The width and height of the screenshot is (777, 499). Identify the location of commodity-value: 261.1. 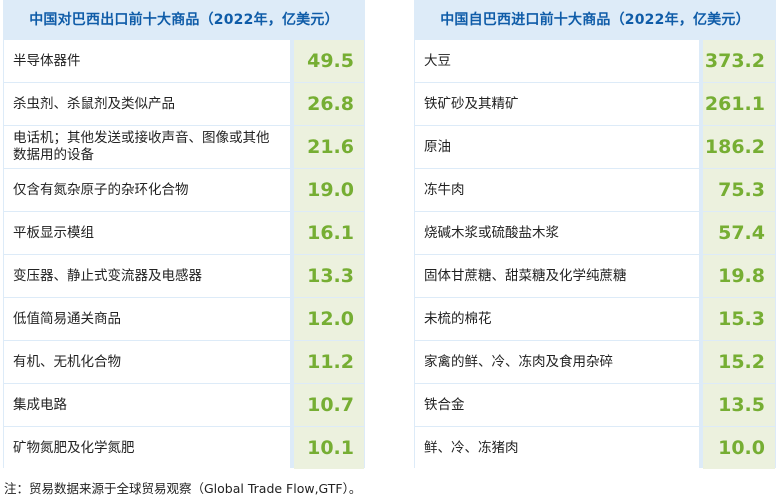
(739, 104).